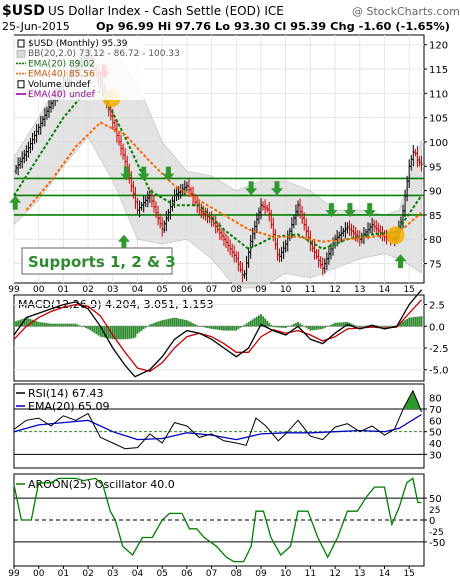  What do you see at coordinates (87, 574) in the screenshot?
I see `aroon-xtick-label: 02` at bounding box center [87, 574].